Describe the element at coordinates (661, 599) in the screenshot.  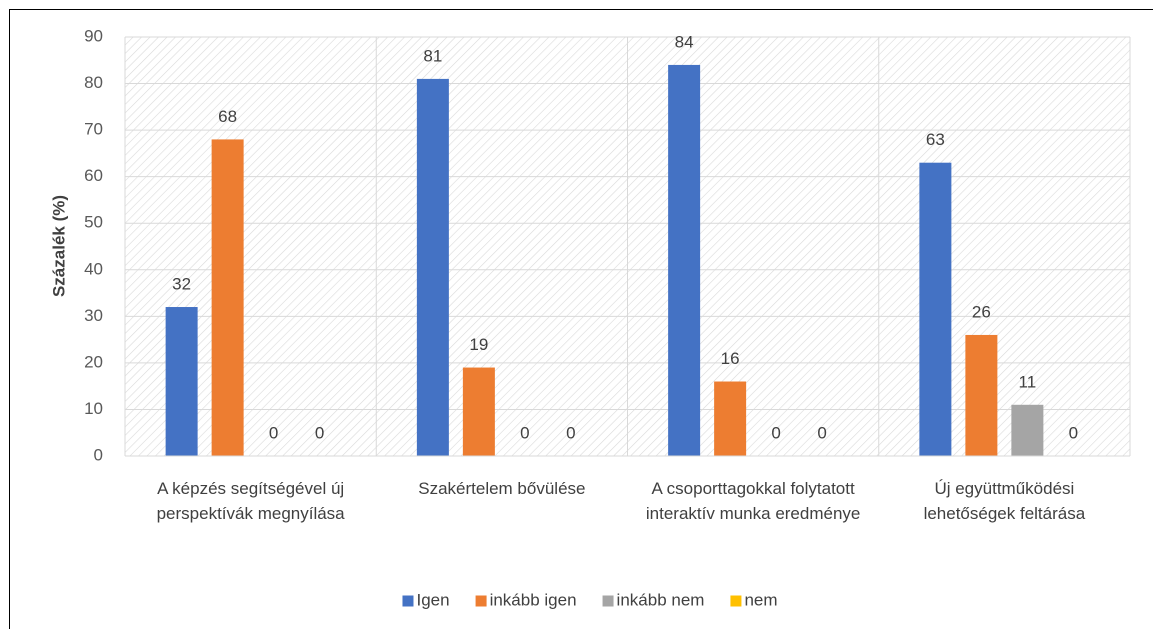
I see `legend-label: inkább nem` at that location.